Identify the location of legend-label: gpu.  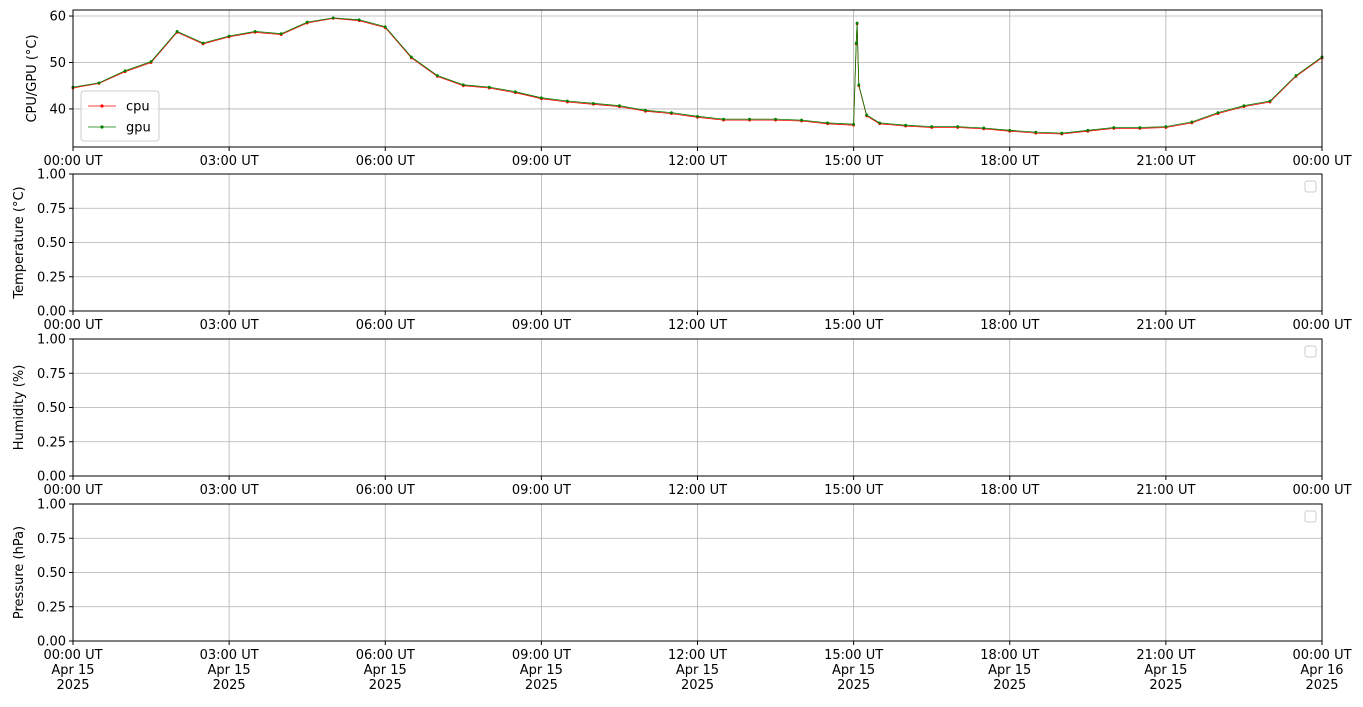
(138, 128).